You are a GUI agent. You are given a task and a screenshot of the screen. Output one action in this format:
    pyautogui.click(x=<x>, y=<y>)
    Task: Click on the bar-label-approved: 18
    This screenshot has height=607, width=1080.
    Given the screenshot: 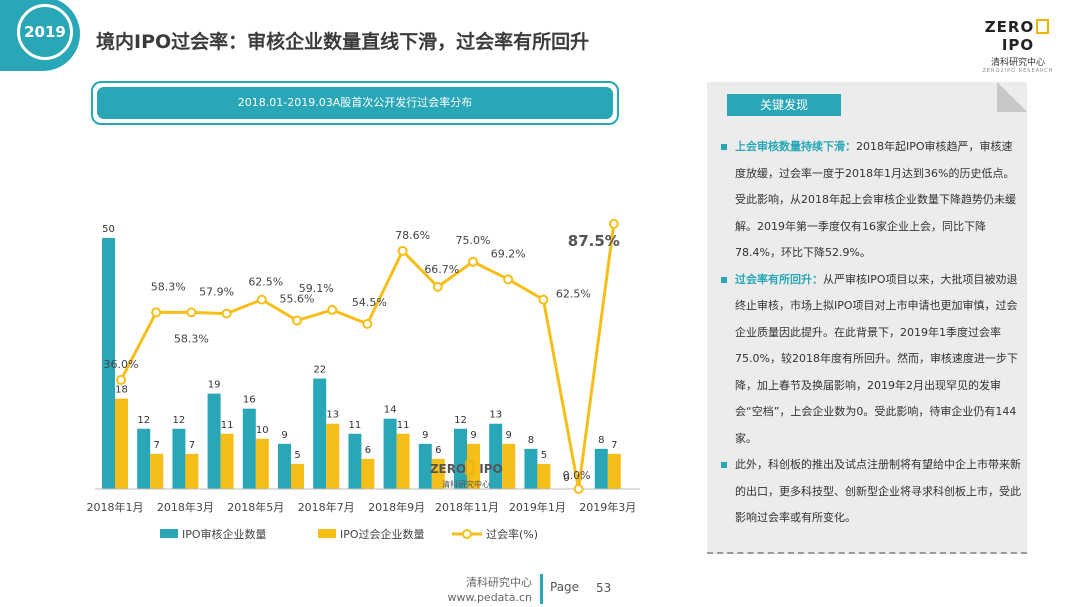 What is the action you would take?
    pyautogui.click(x=121, y=390)
    